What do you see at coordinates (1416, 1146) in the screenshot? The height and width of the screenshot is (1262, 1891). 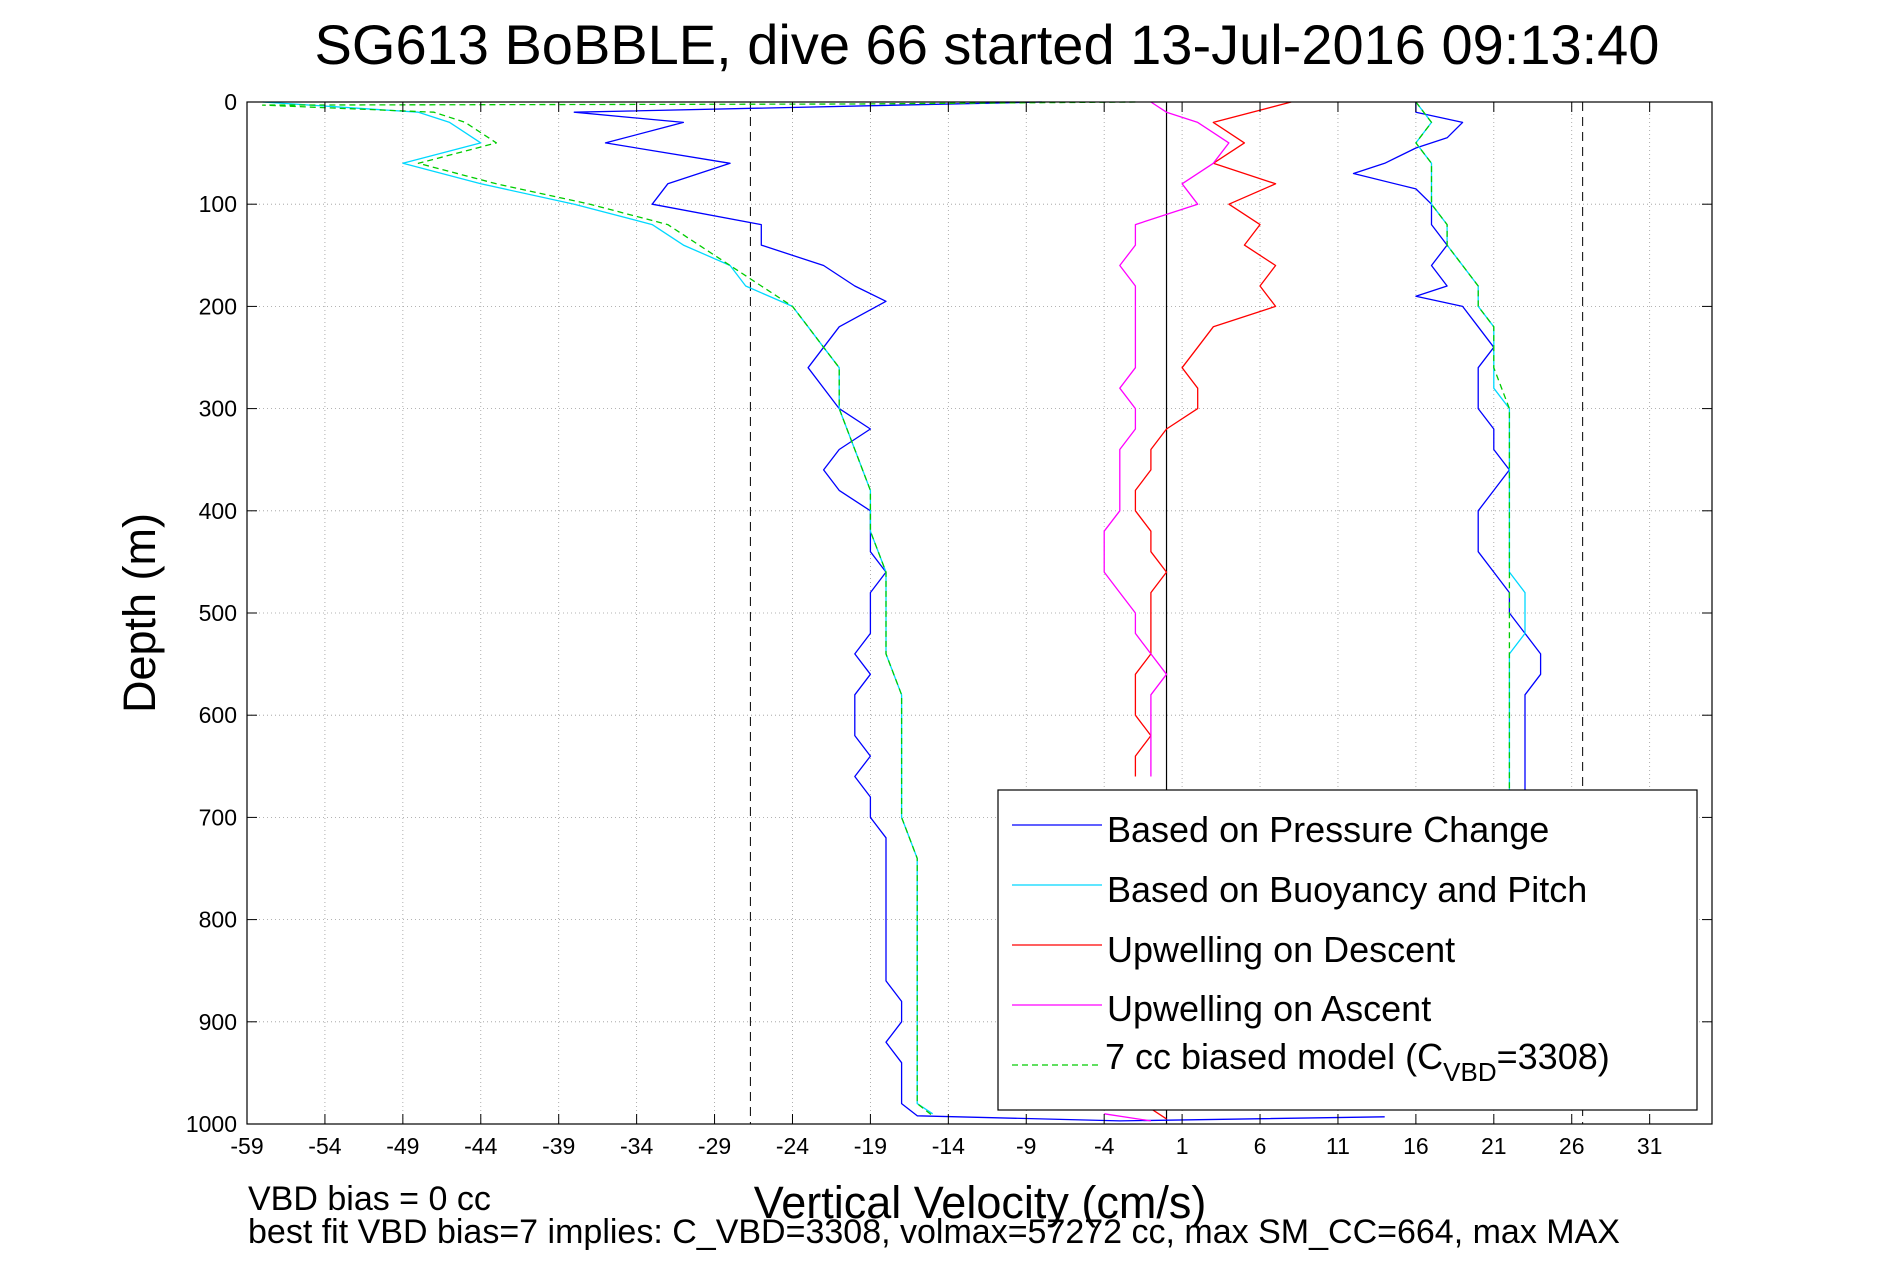 I see `x-tick-label: 16` at bounding box center [1416, 1146].